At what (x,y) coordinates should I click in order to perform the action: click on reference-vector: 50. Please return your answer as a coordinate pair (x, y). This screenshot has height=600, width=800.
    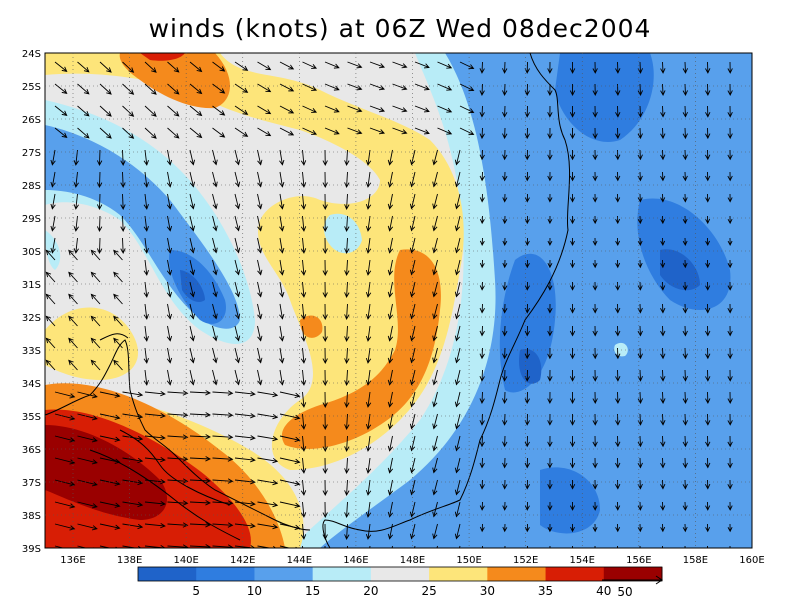
    Looking at the image, I should click on (632, 587).